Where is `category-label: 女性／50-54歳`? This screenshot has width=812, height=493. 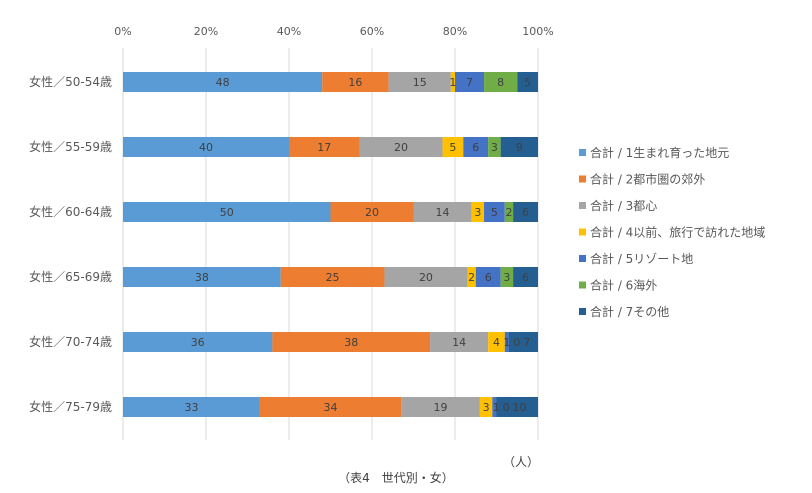 category-label: 女性／50-54歳 is located at coordinates (70, 81).